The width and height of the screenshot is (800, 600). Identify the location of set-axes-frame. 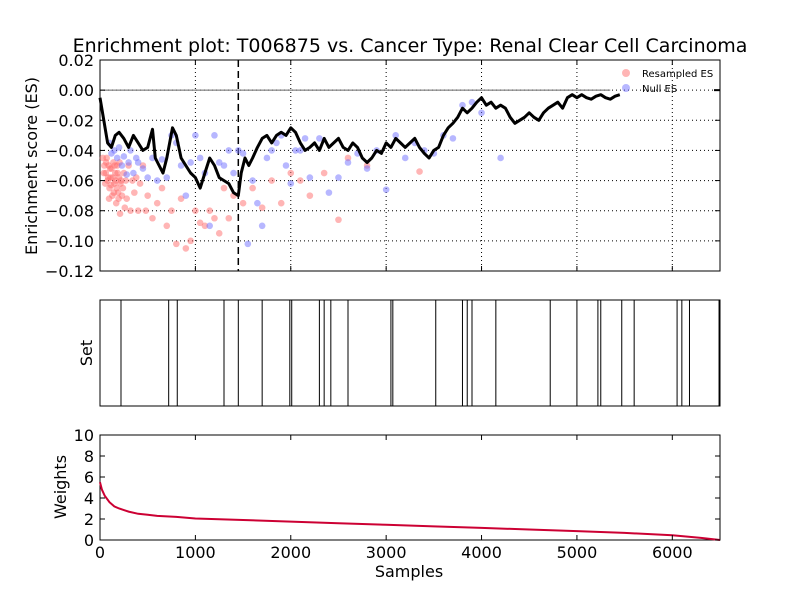
(410, 353).